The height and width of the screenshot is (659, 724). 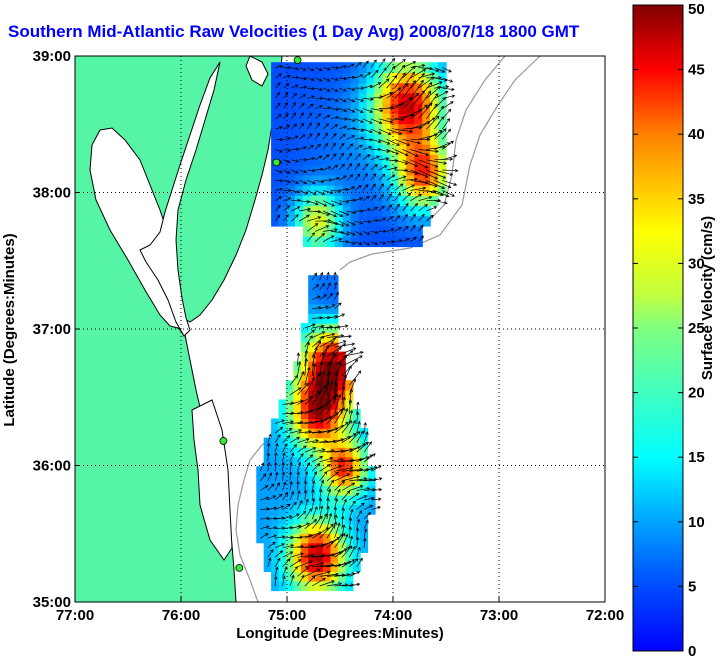 What do you see at coordinates (257, 71) in the screenshot?
I see `delaware-bay` at bounding box center [257, 71].